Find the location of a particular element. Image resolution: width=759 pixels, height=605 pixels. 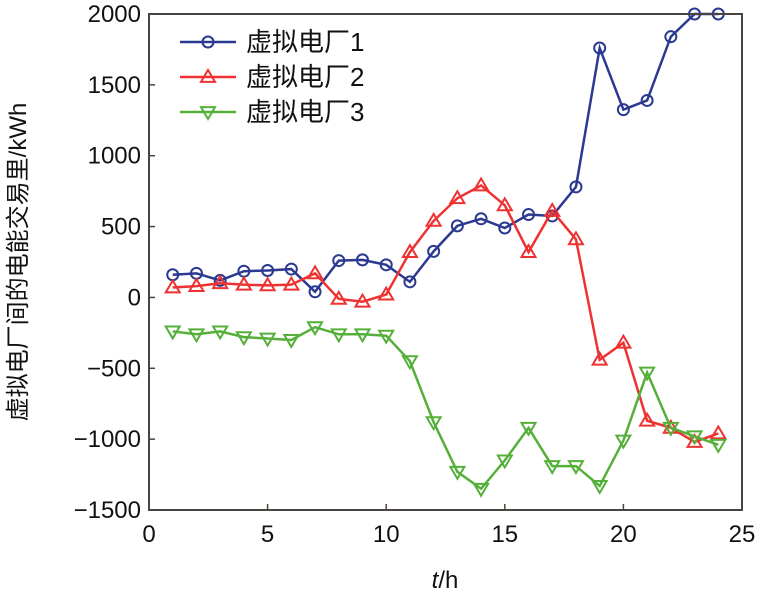

x-tick-label: 25 is located at coordinates (742, 534).